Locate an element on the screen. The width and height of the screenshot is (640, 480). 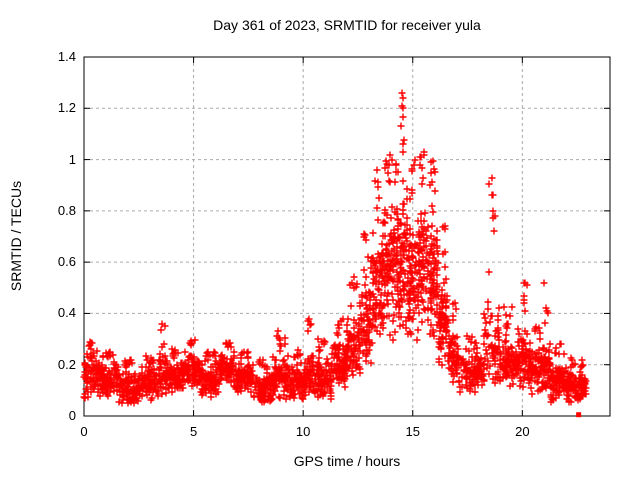
x-tick-label: 15 is located at coordinates (412, 431).